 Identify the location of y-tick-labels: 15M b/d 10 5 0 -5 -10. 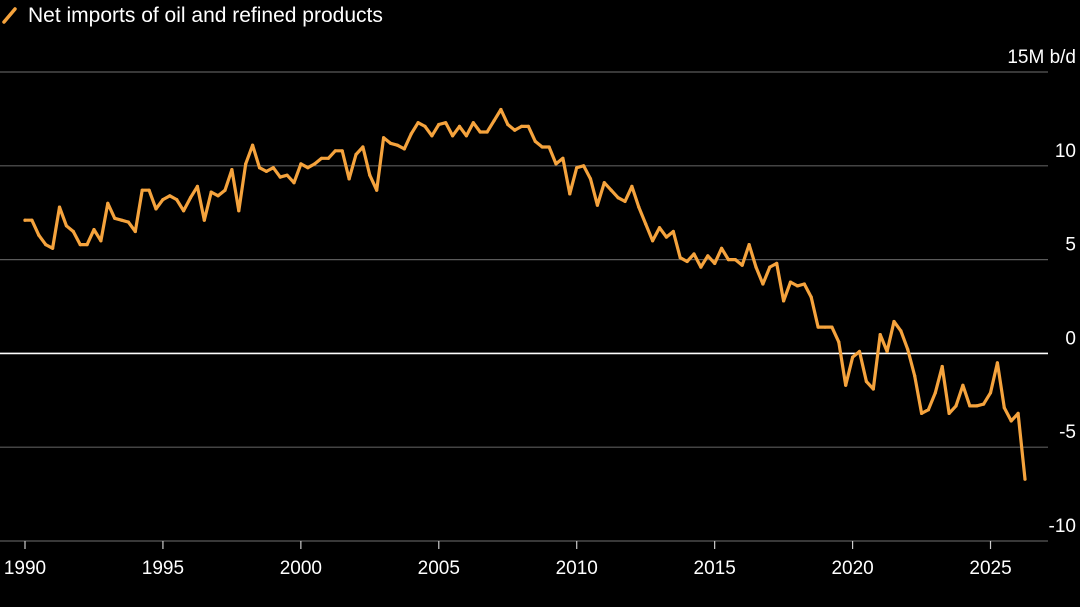
(1041, 292).